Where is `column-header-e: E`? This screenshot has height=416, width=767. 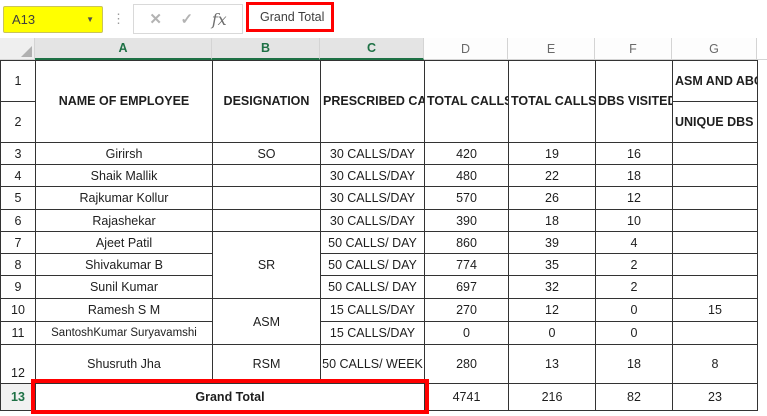 column-header-e: E is located at coordinates (551, 49).